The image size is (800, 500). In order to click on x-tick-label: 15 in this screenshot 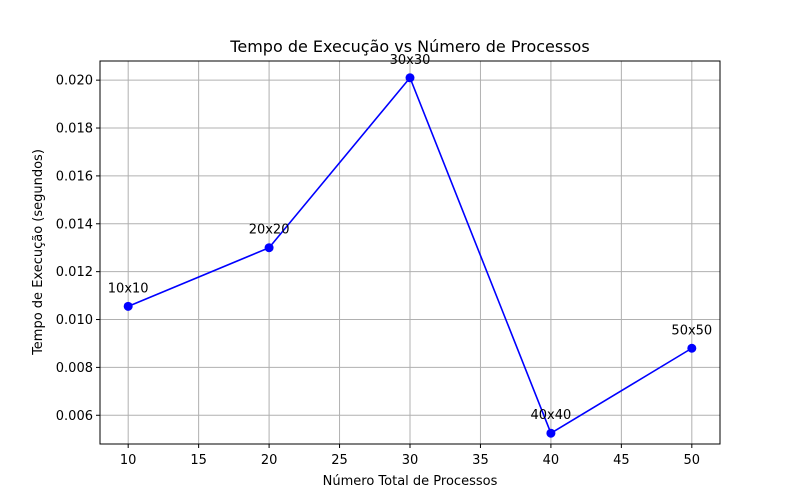, I will do `click(198, 460)`.